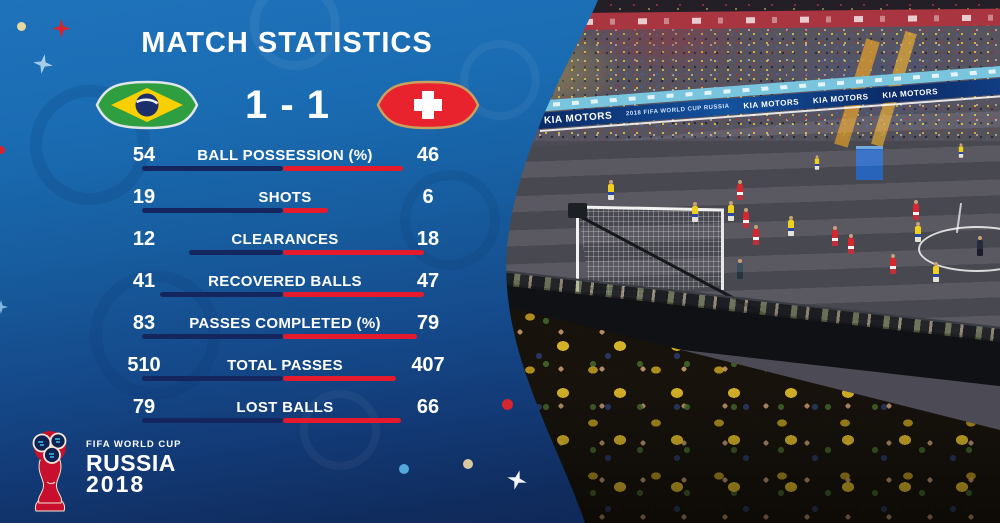 This screenshot has height=523, width=1000. Describe the element at coordinates (577, 210) in the screenshot. I see `tv-camera` at that location.